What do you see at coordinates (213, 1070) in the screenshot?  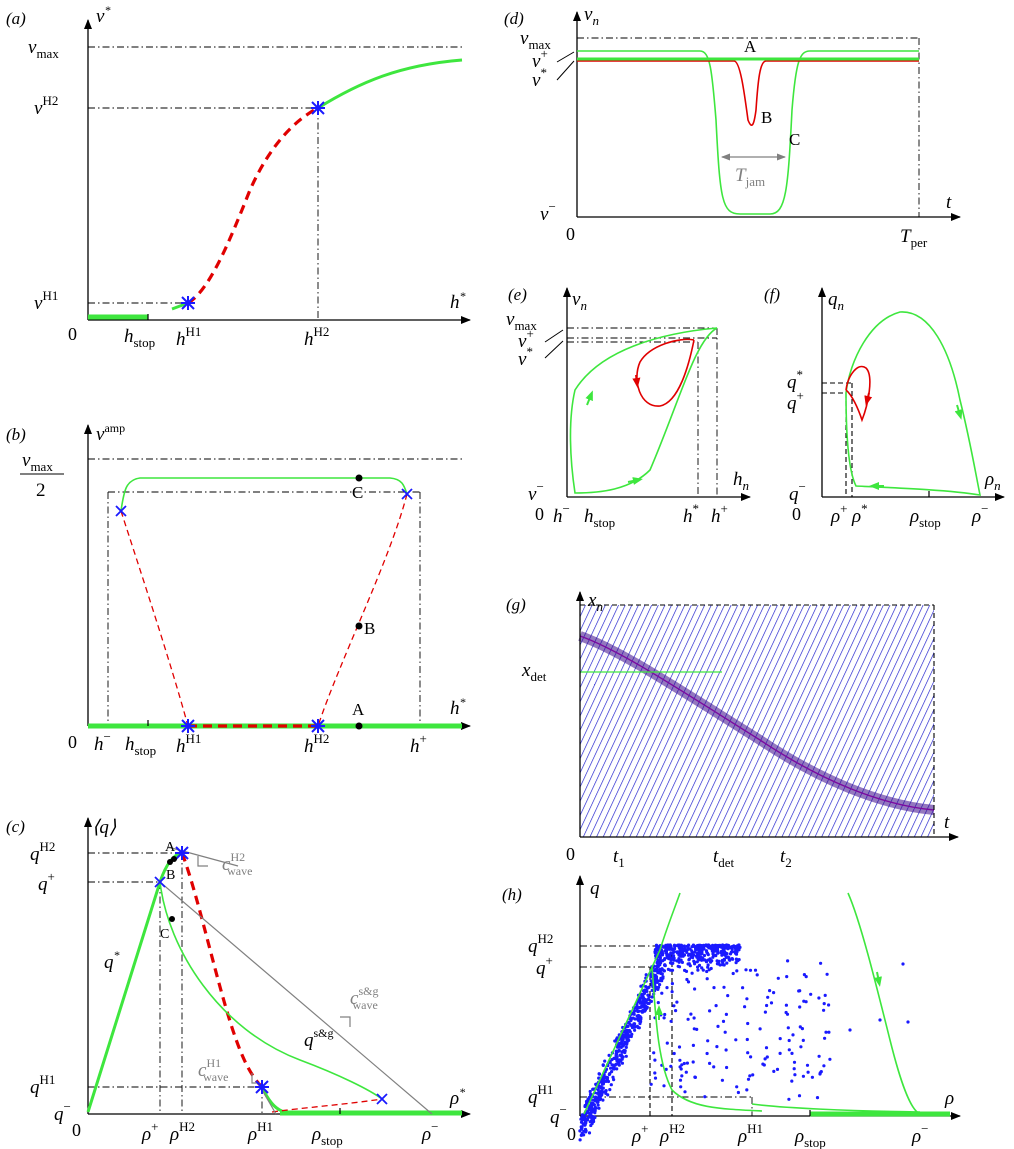 I see `wave-label-H1: cH1 wave` at bounding box center [213, 1070].